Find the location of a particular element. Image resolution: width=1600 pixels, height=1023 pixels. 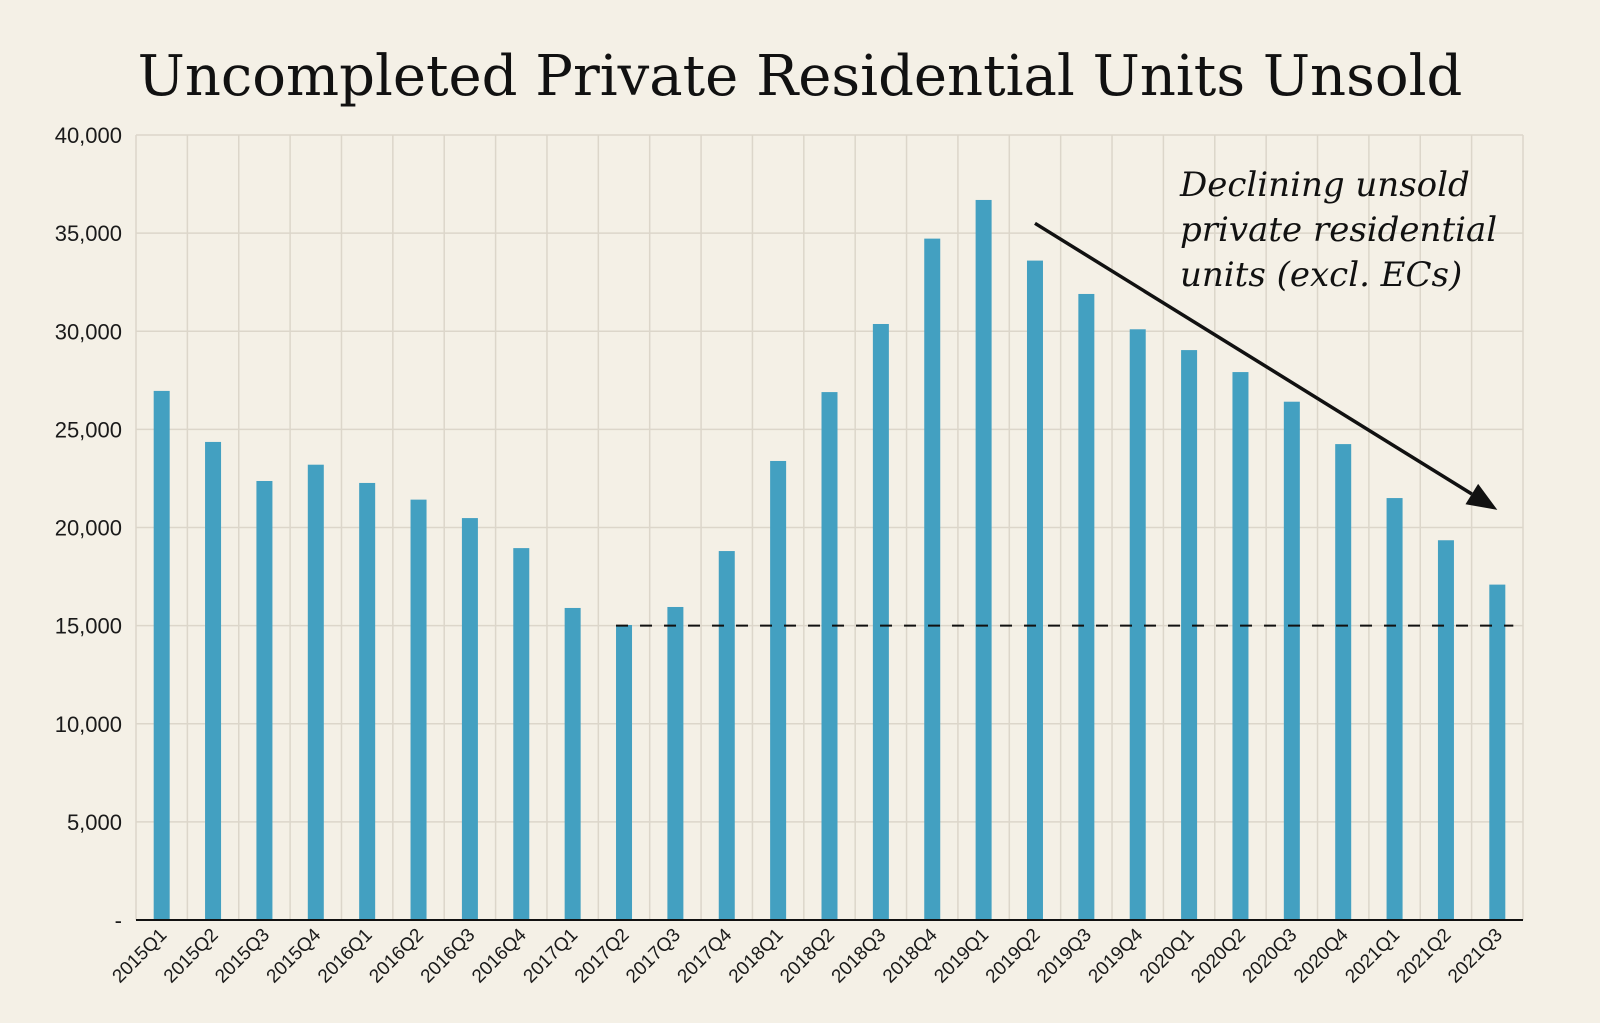

x-tick-label: 2016Q2 is located at coordinates (396, 956).